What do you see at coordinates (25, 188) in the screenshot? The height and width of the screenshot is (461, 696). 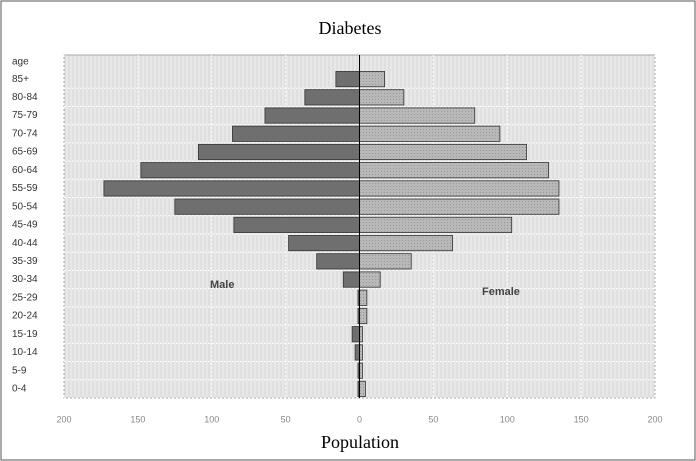 I see `y-tick-label: 55-59` at bounding box center [25, 188].